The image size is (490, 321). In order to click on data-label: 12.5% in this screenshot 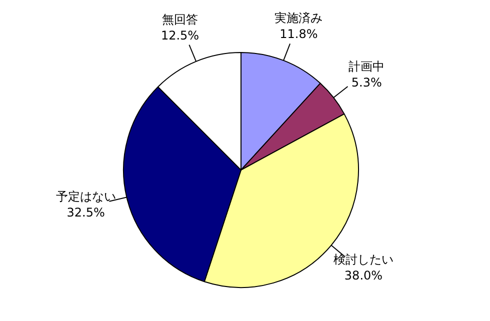, I will do `click(180, 35)`.